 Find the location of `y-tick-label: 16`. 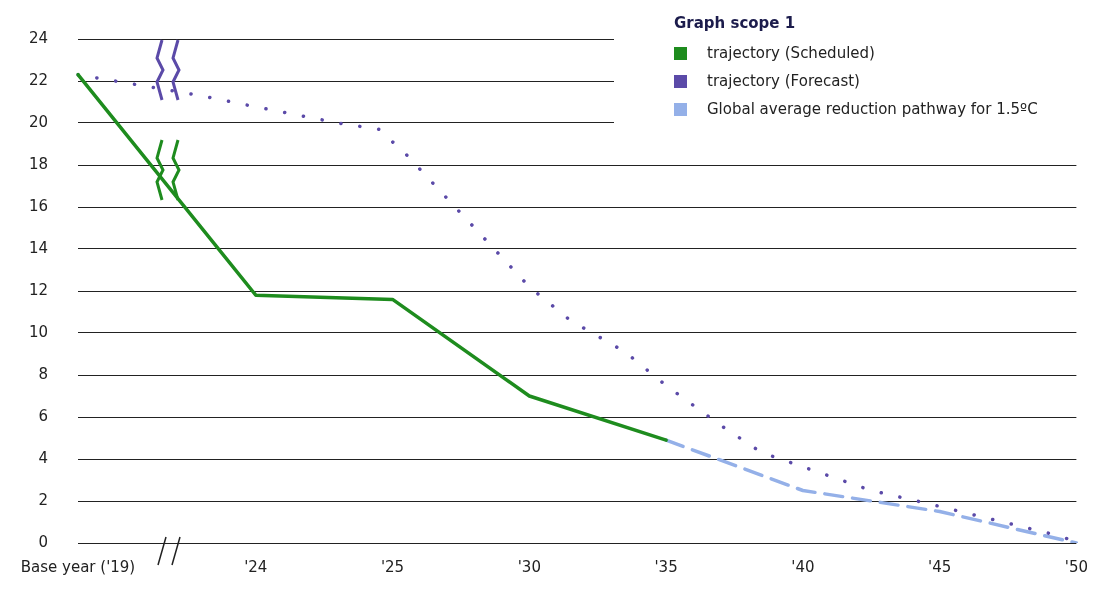

y-tick-label: 16 is located at coordinates (38, 205).